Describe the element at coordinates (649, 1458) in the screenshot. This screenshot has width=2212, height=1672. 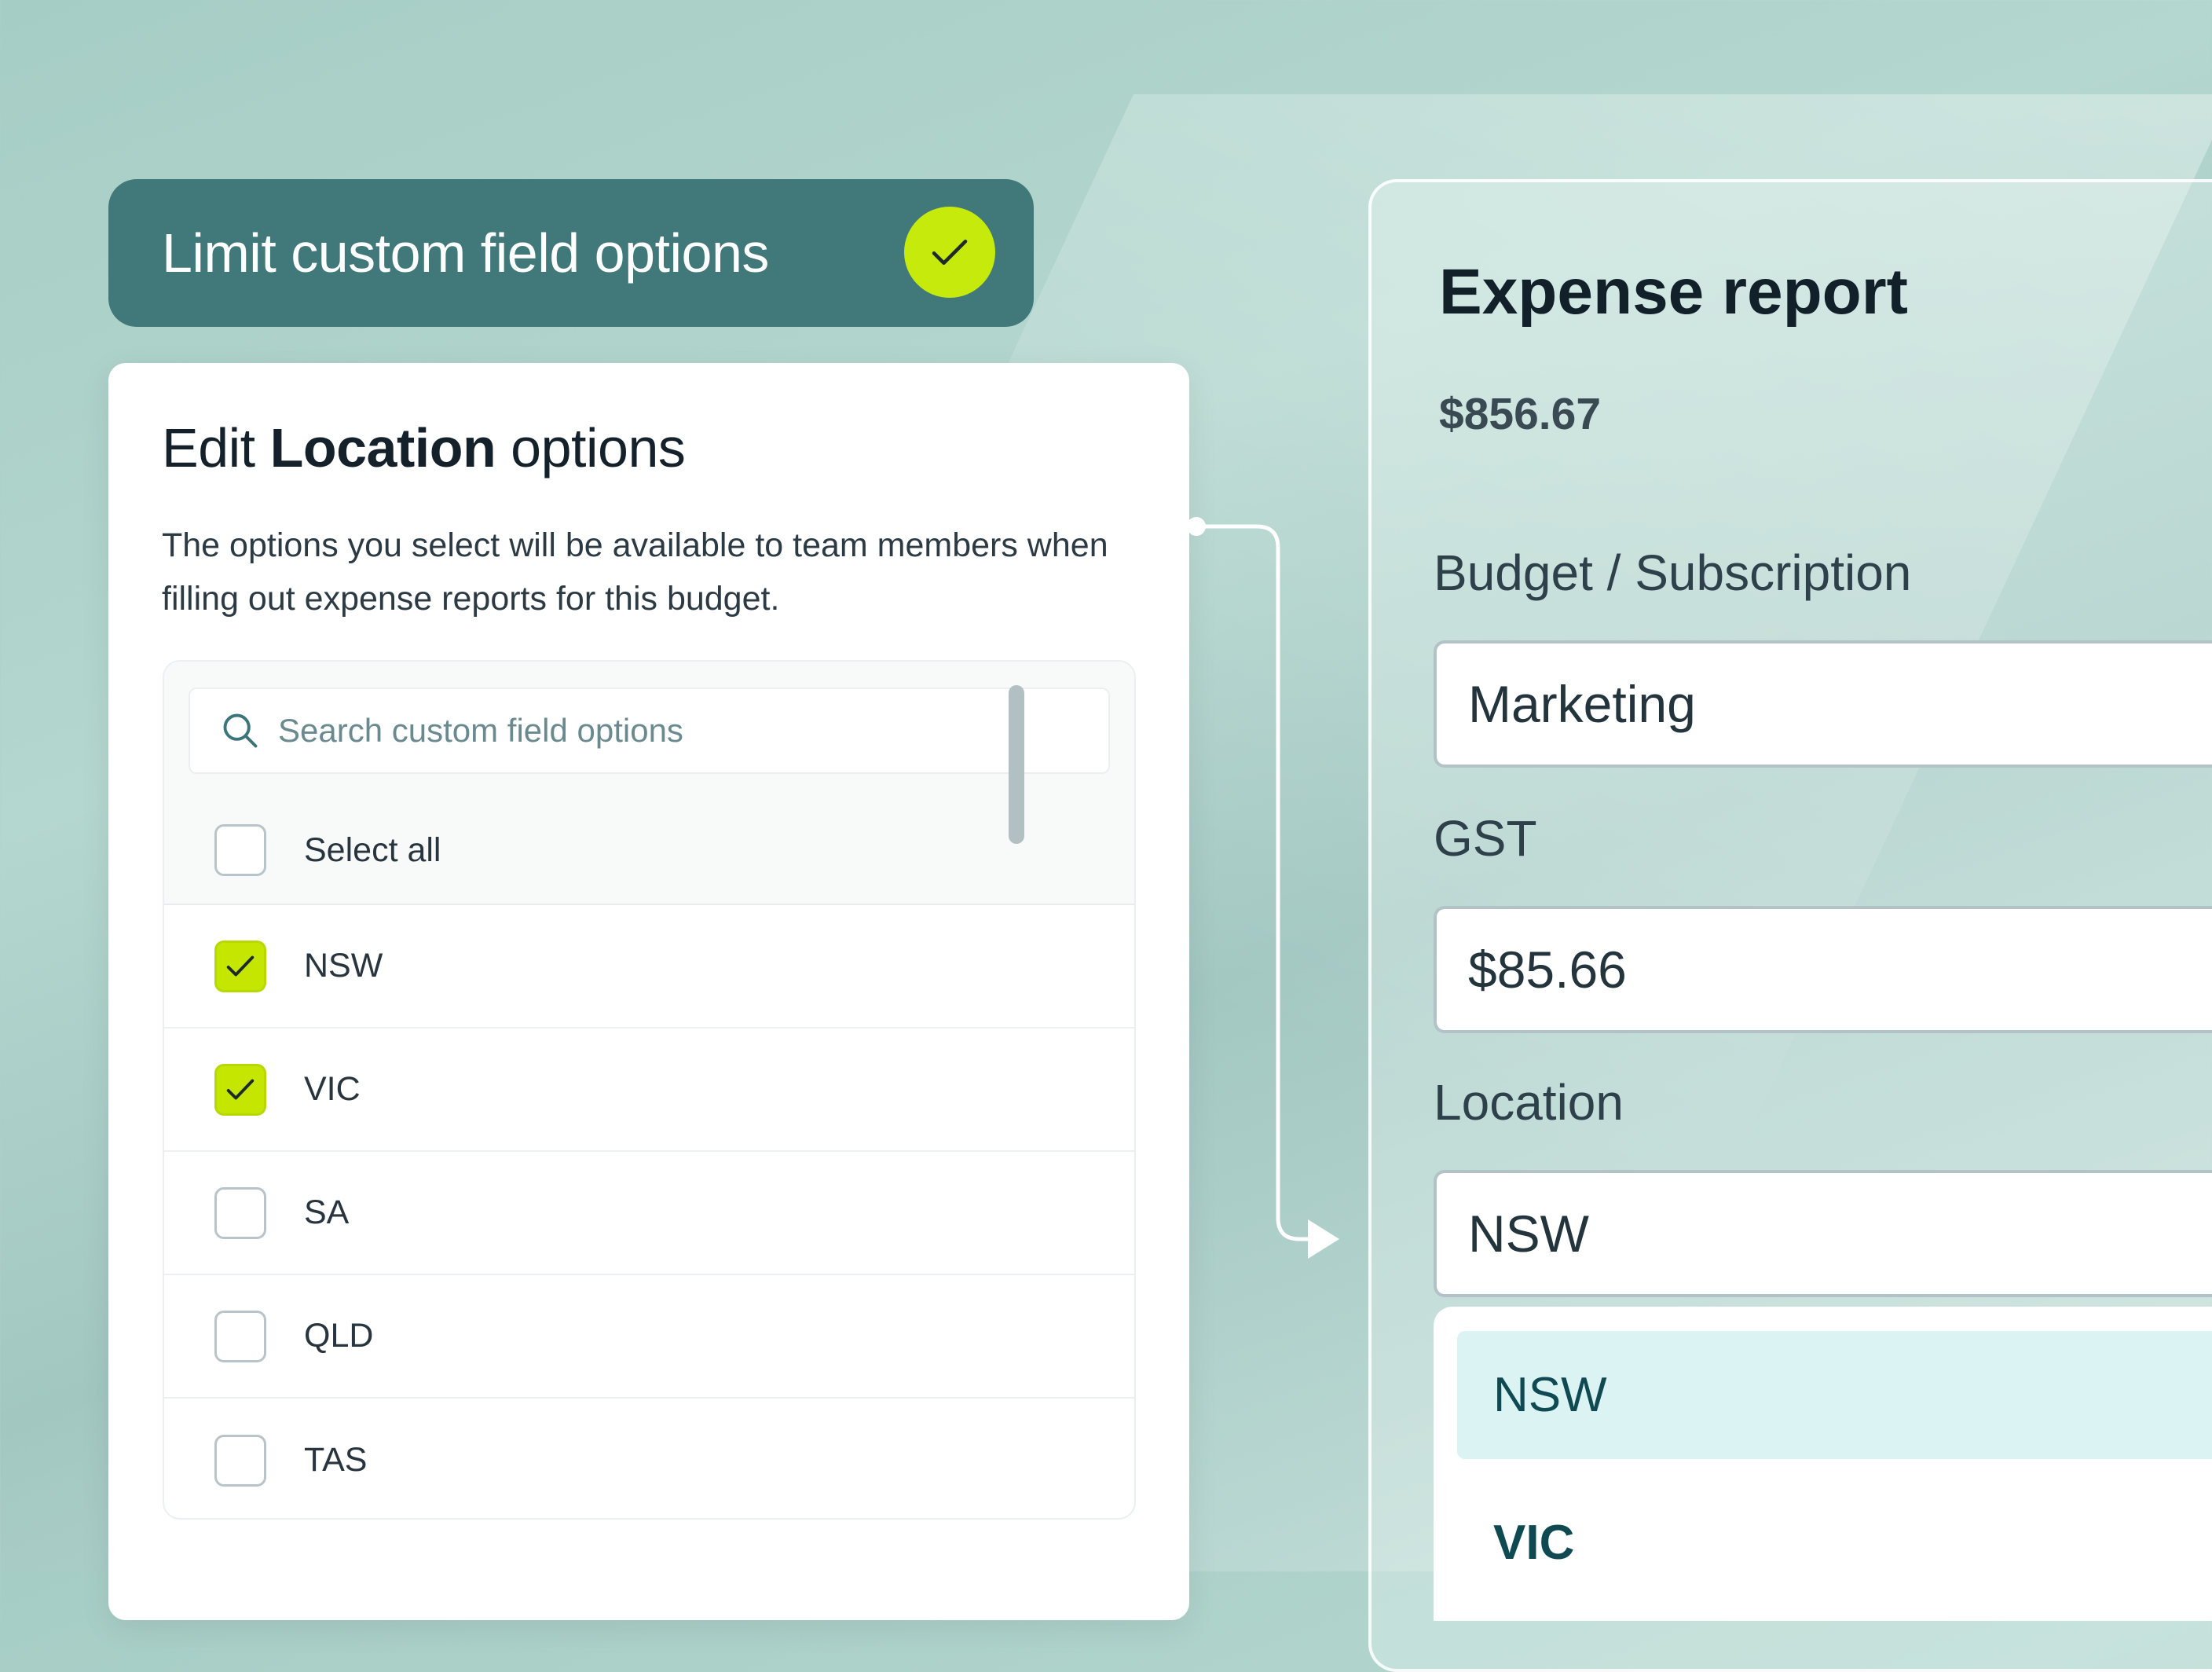
I see `option-row-tas: TAS` at that location.